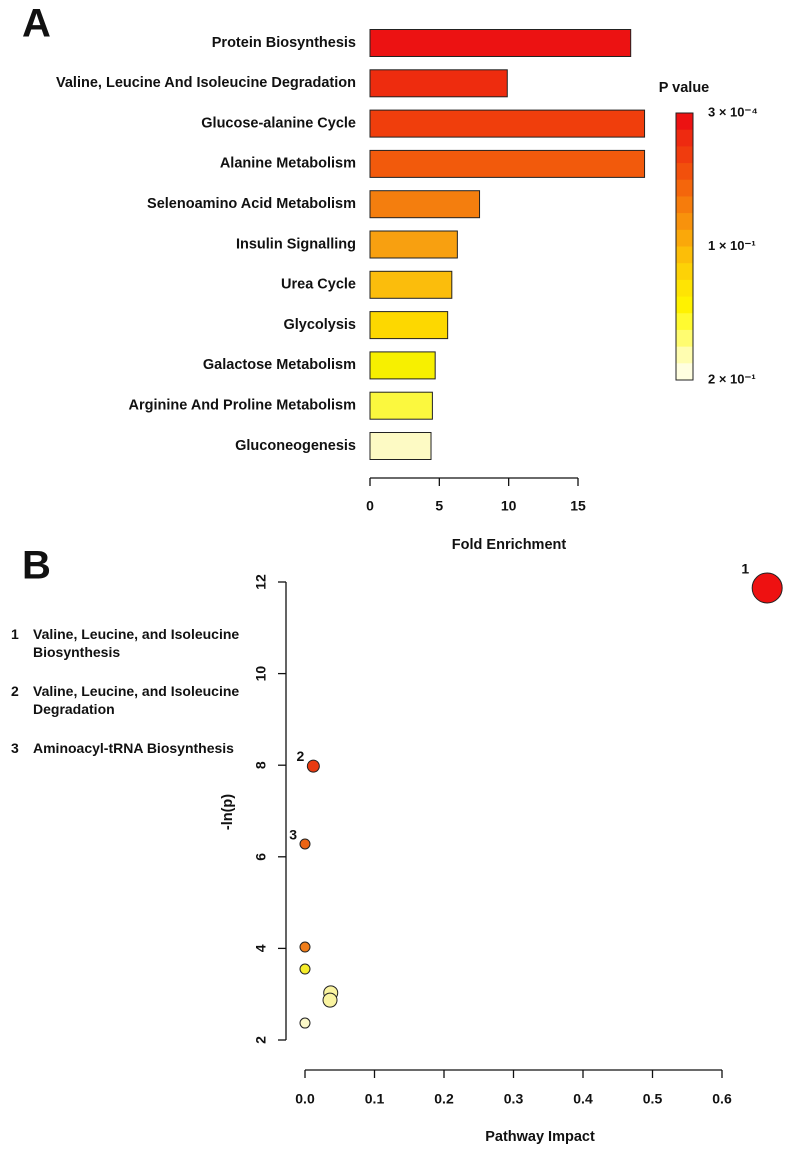 This screenshot has height=1153, width=792. What do you see at coordinates (318, 285) in the screenshot?
I see `category-label: Urea Cycle` at bounding box center [318, 285].